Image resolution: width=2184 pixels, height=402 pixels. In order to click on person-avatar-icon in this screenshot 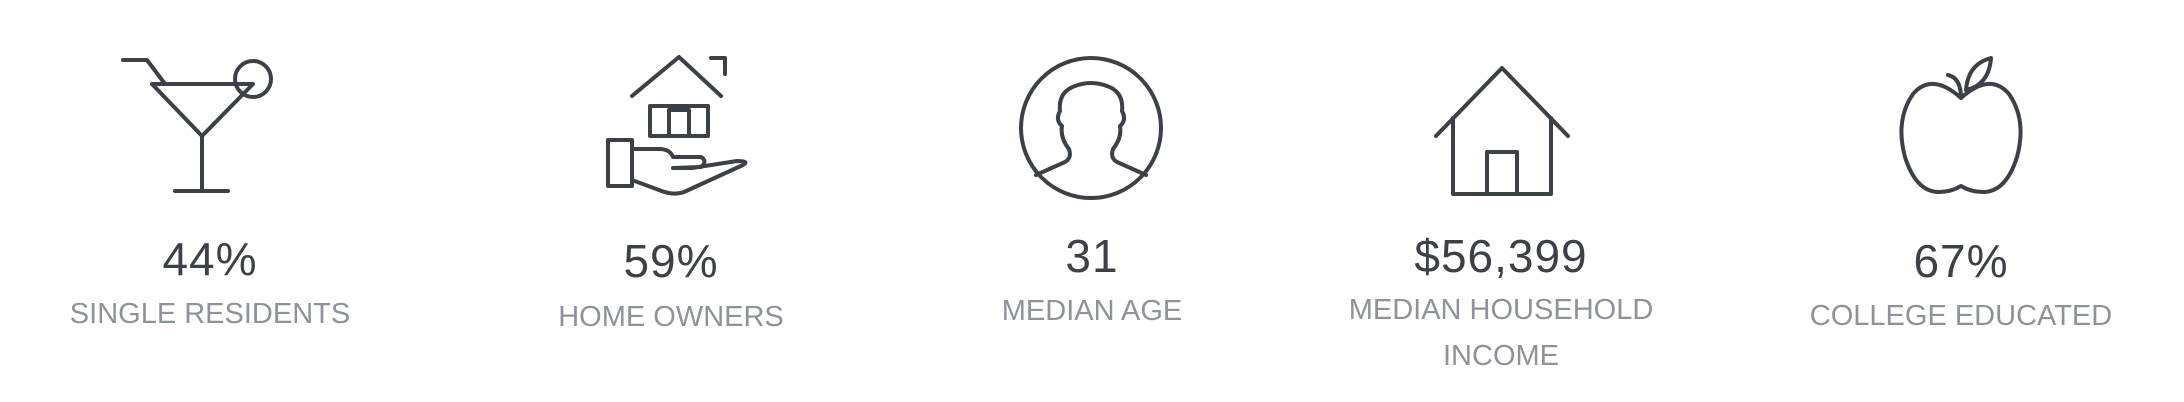, I will do `click(1091, 128)`.